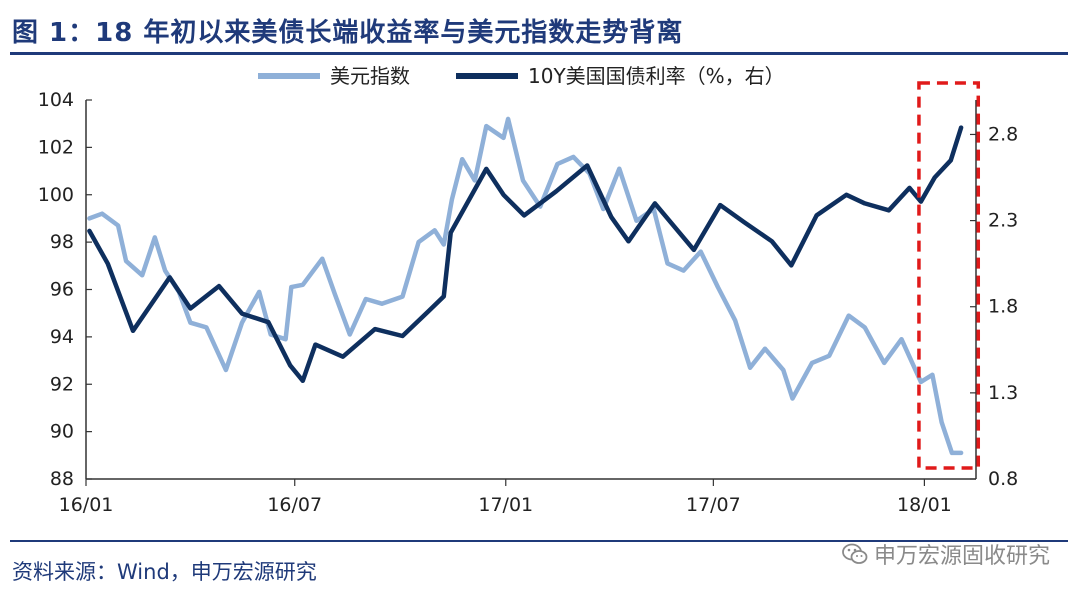 The image size is (1080, 600). What do you see at coordinates (961, 556) in the screenshot?
I see `watermark-text: 申万宏源固收研究` at bounding box center [961, 556].